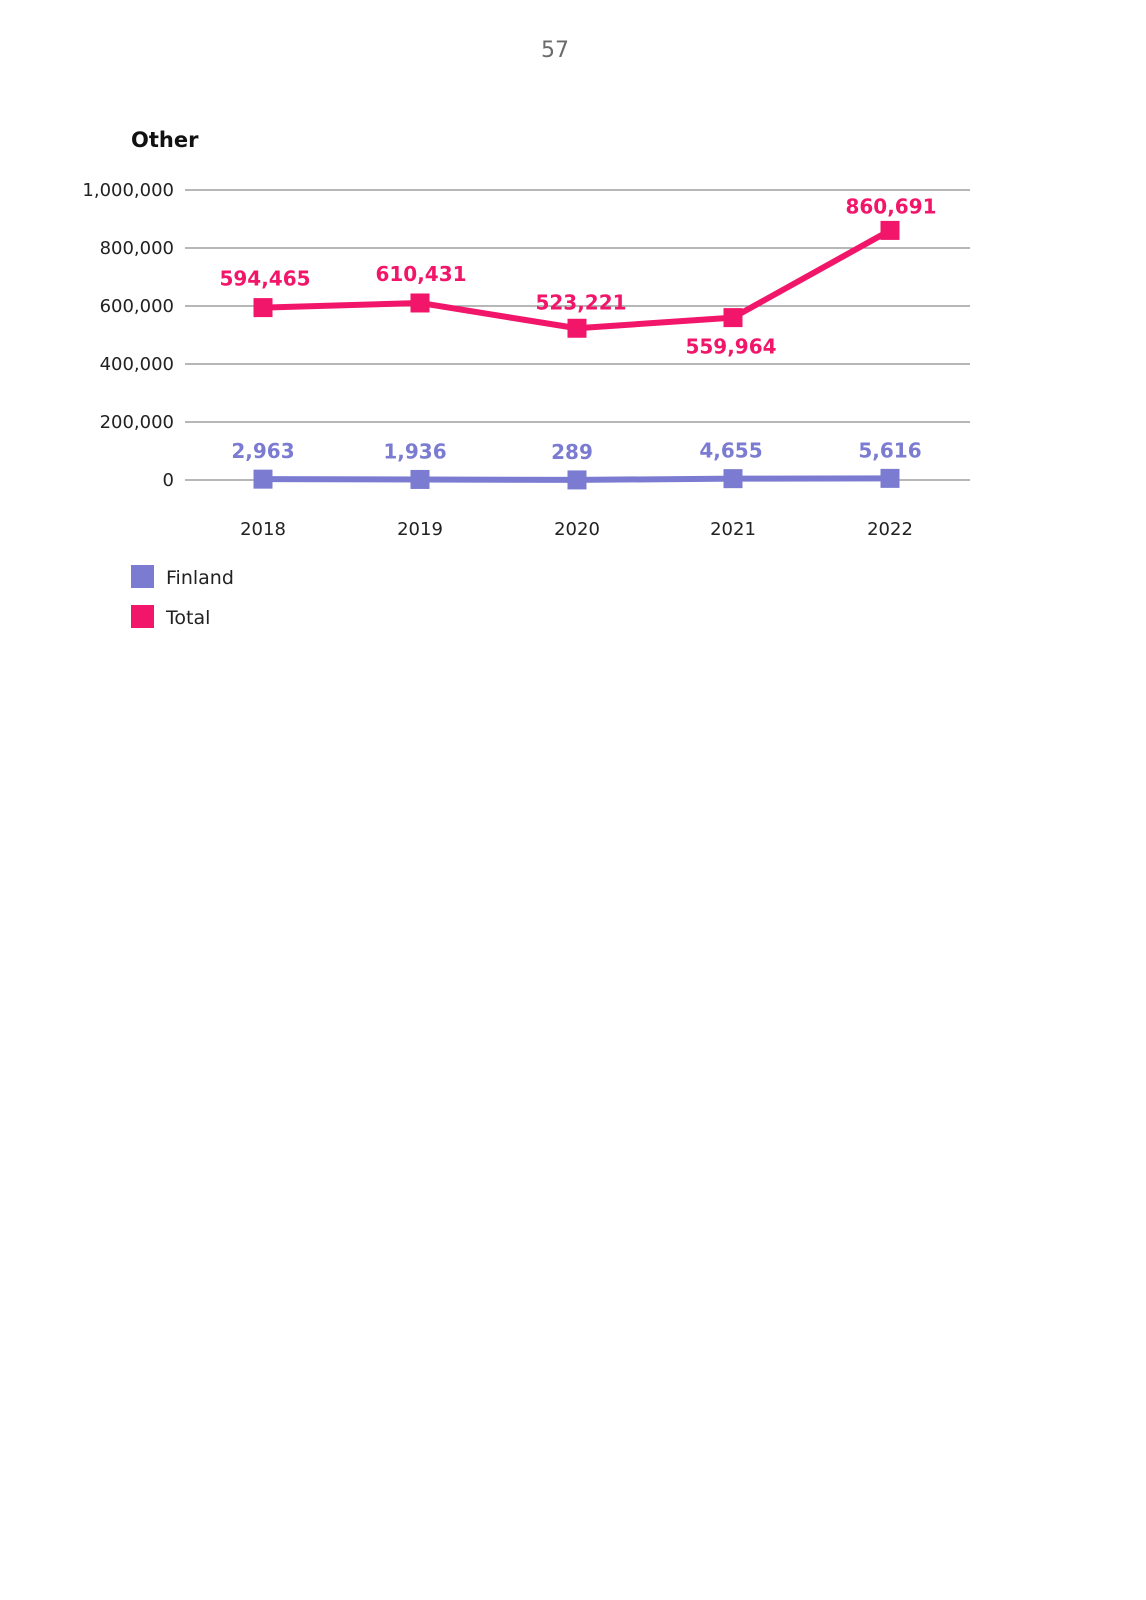 The image size is (1146, 1600). I want to click on legend-swatch-finland, so click(142, 576).